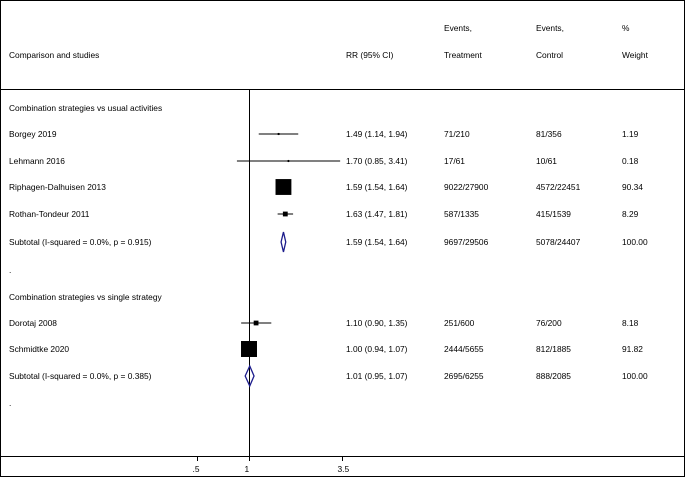  I want to click on header-rr: RR (95% CI), so click(370, 55).